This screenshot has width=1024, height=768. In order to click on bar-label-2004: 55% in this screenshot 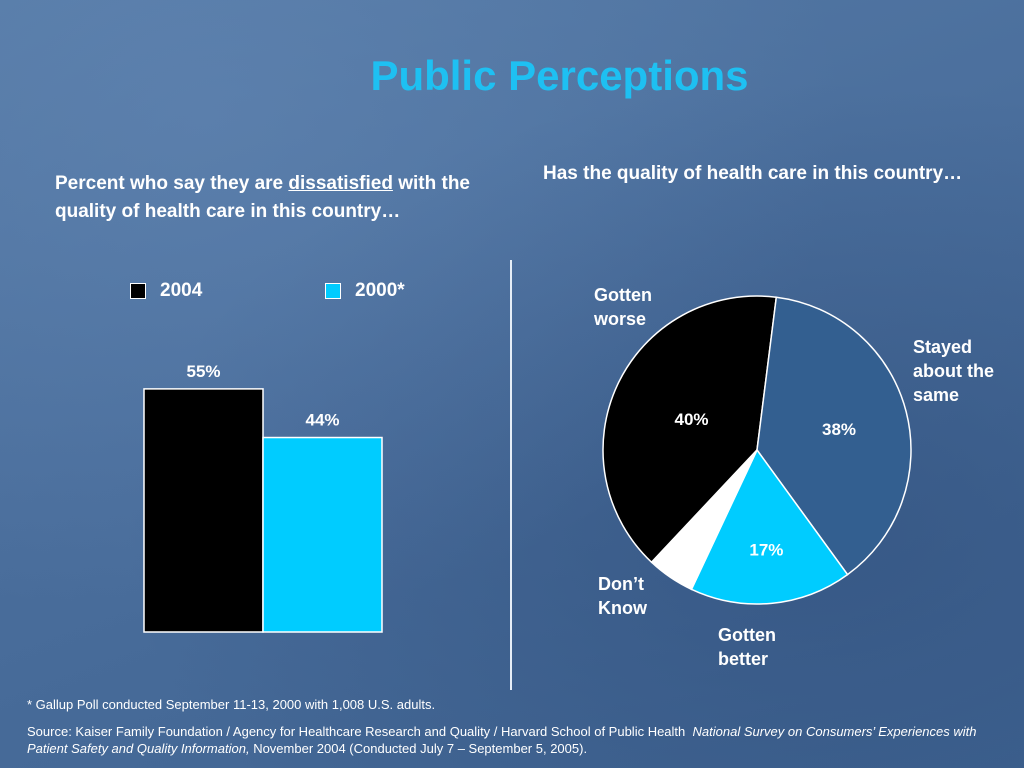, I will do `click(203, 371)`.